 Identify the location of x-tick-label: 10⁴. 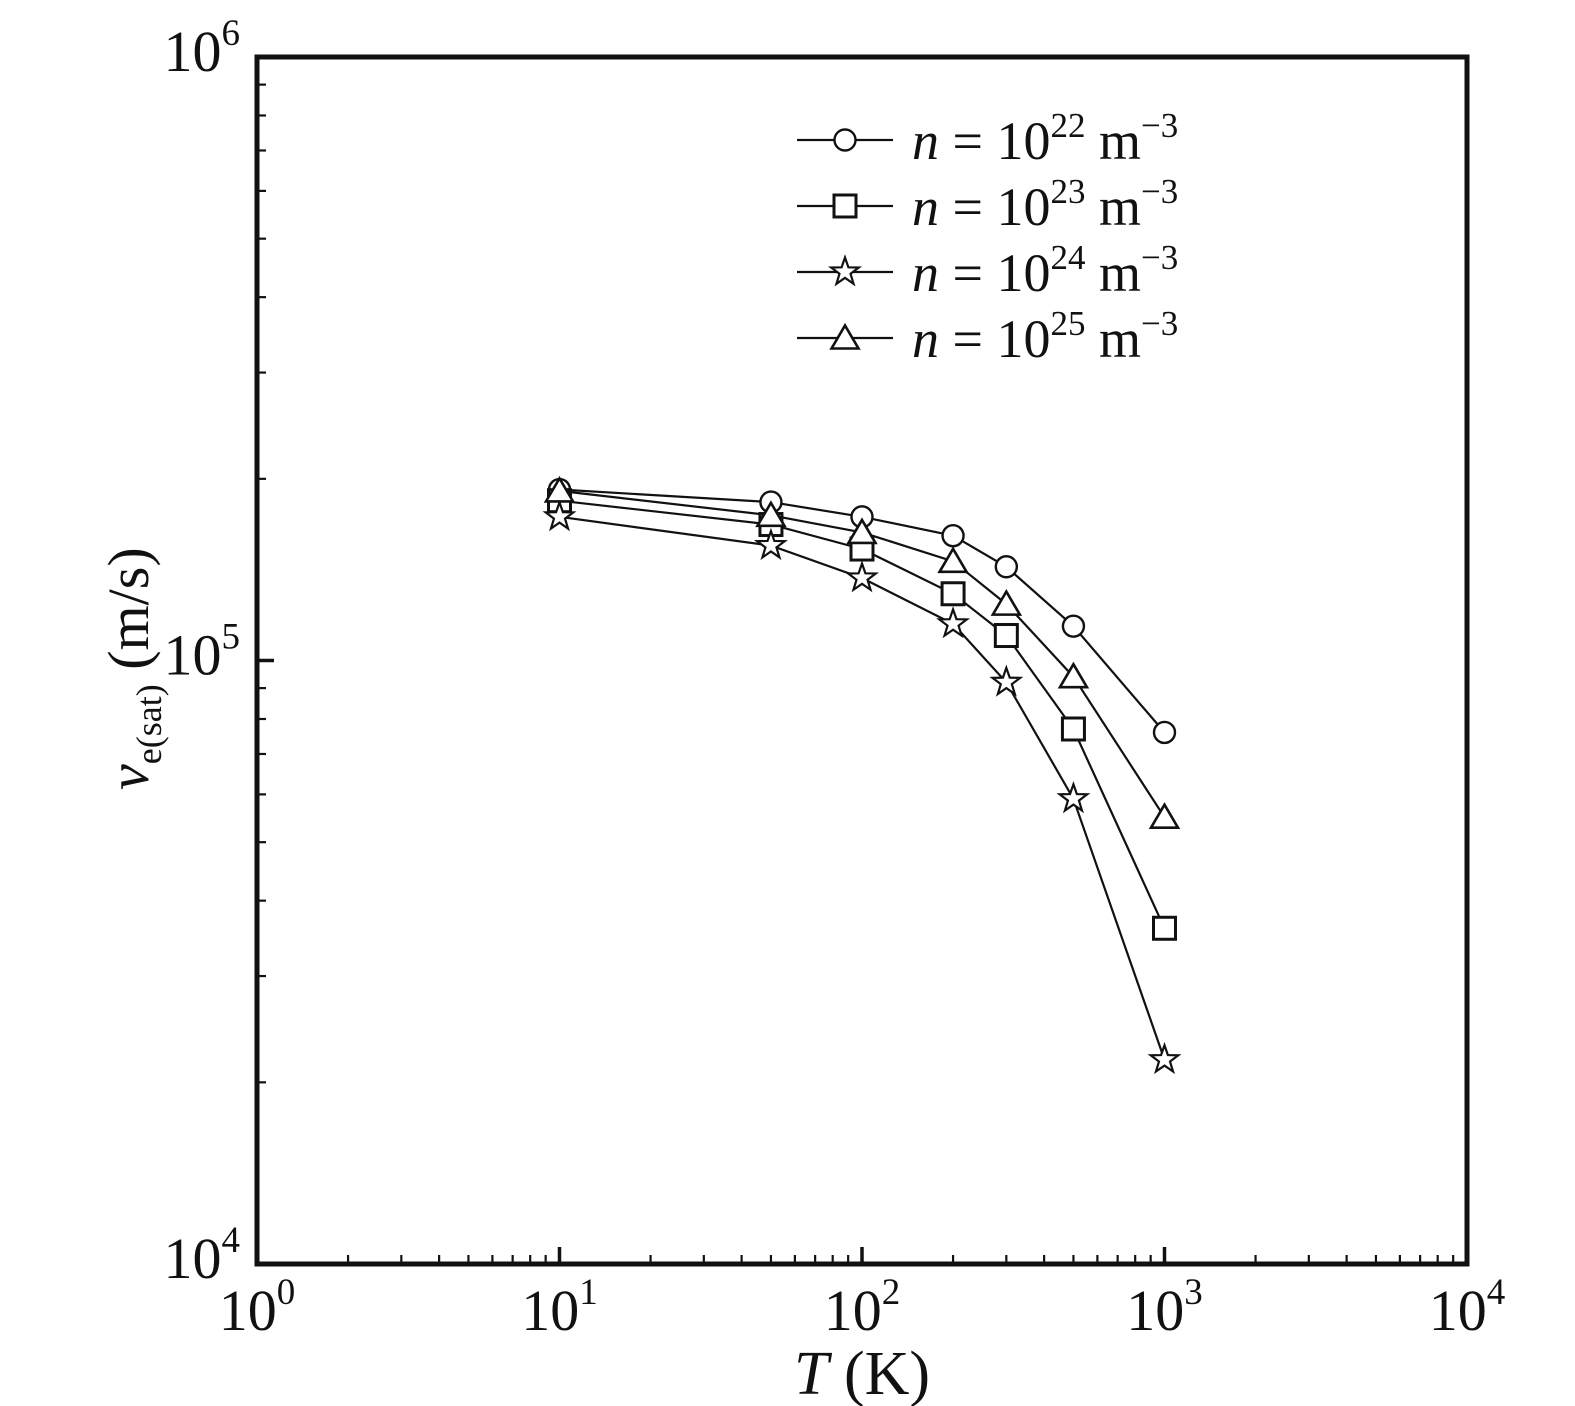
(1467, 1307).